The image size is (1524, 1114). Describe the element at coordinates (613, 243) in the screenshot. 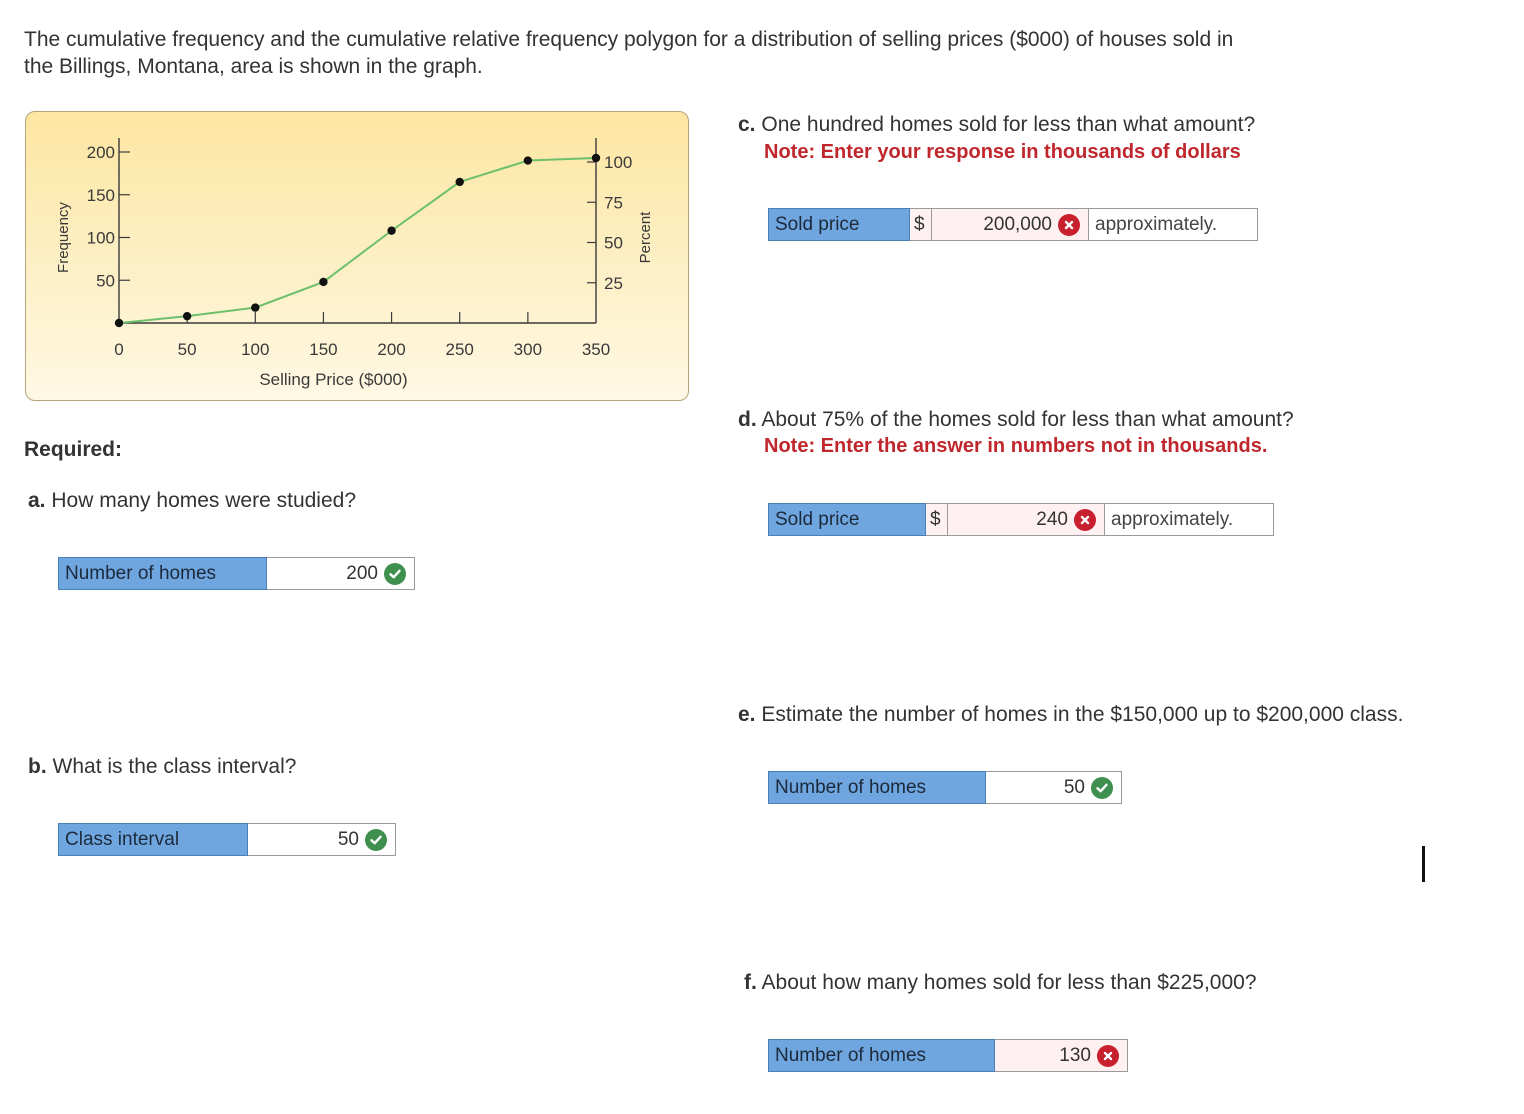

I see `y2-tick-label: 50` at that location.